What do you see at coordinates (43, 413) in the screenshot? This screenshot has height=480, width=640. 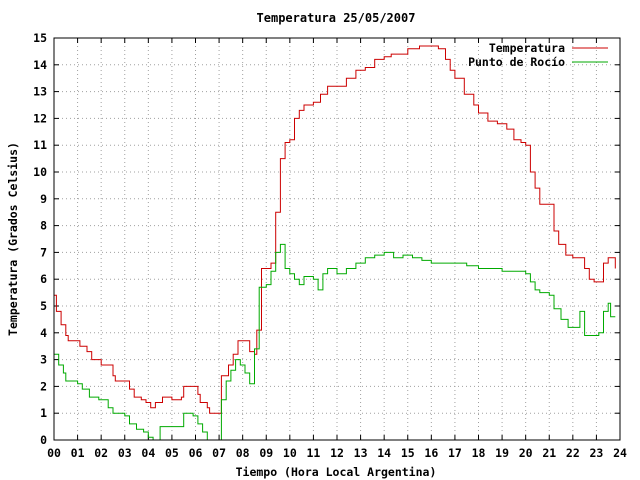 I see `y-tick-label: 1` at bounding box center [43, 413].